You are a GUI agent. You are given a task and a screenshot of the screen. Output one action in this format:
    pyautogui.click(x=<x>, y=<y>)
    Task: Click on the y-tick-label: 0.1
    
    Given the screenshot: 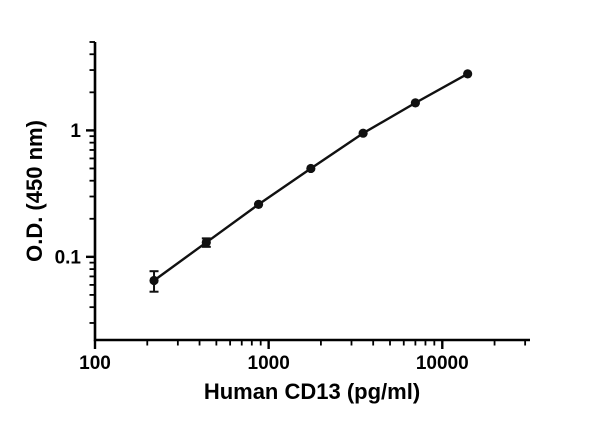 What is the action you would take?
    pyautogui.click(x=68, y=257)
    